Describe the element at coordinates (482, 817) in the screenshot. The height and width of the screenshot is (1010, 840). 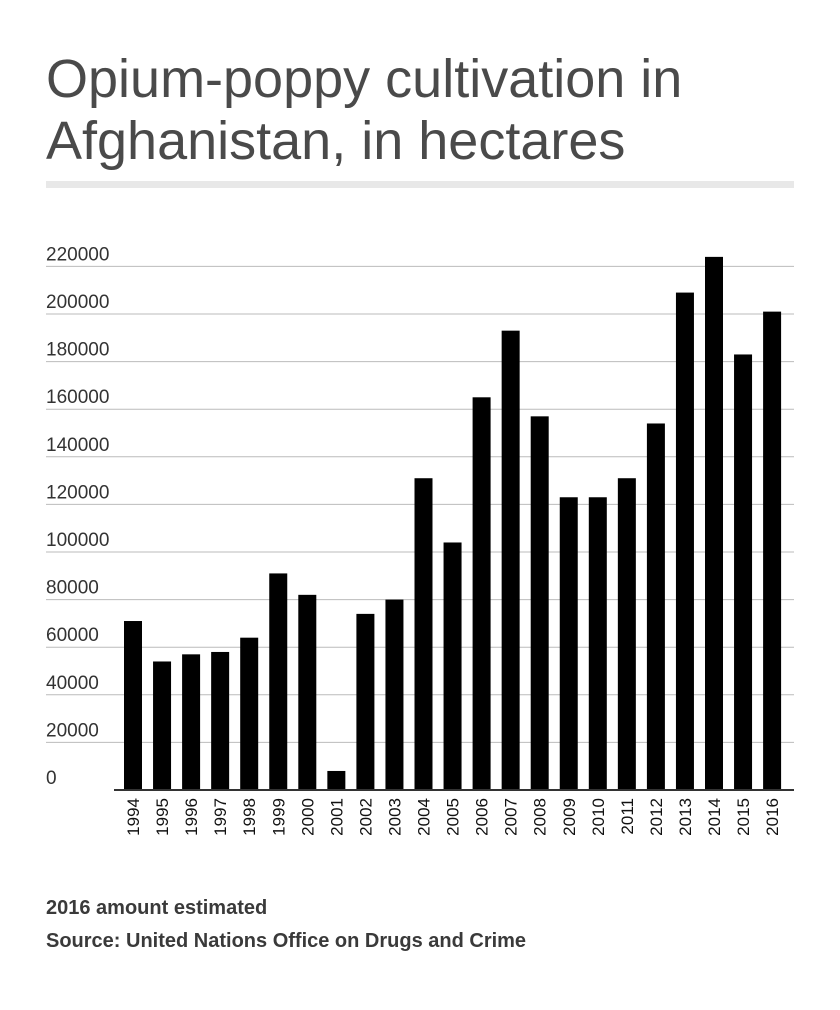
I see `x-tick-label: 2006` at that location.